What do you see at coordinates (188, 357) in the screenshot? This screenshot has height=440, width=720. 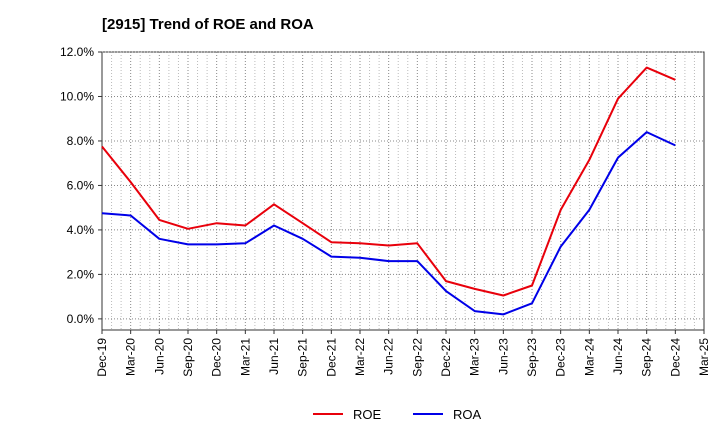 I see `x-tick-label: Sep-20` at bounding box center [188, 357].